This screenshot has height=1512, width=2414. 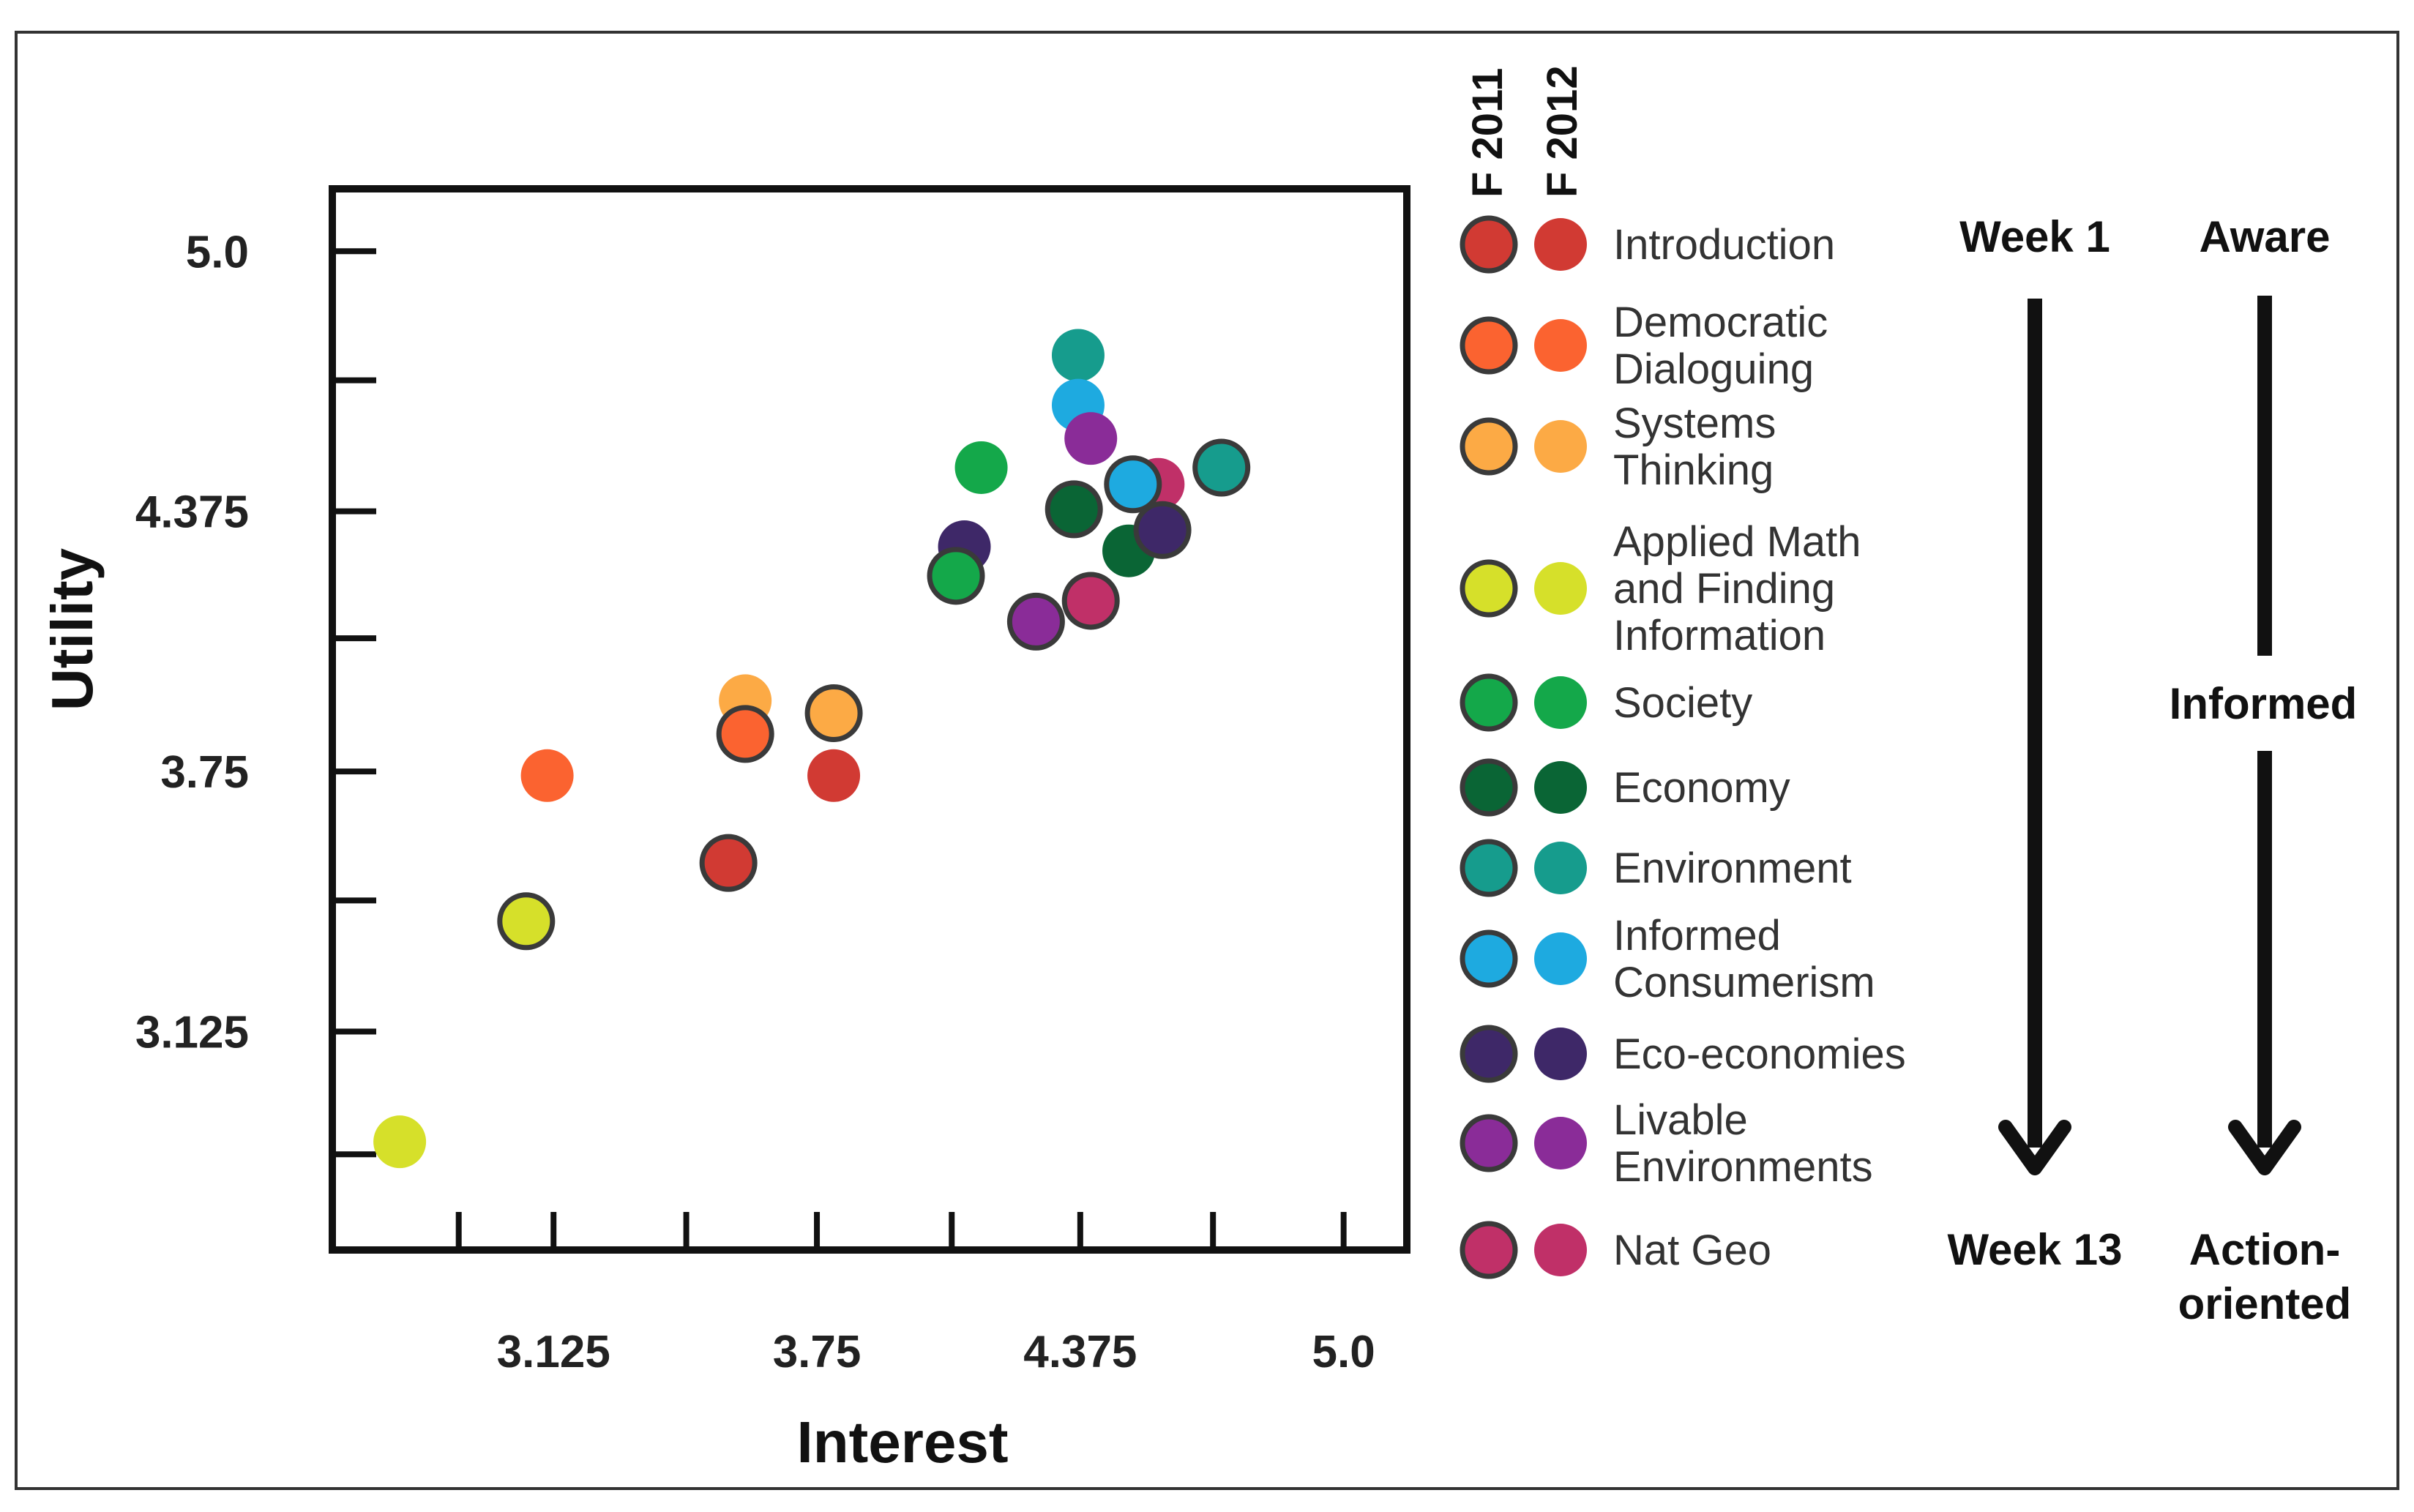 I want to click on awareness-middle-label: Informed, so click(x=2264, y=703).